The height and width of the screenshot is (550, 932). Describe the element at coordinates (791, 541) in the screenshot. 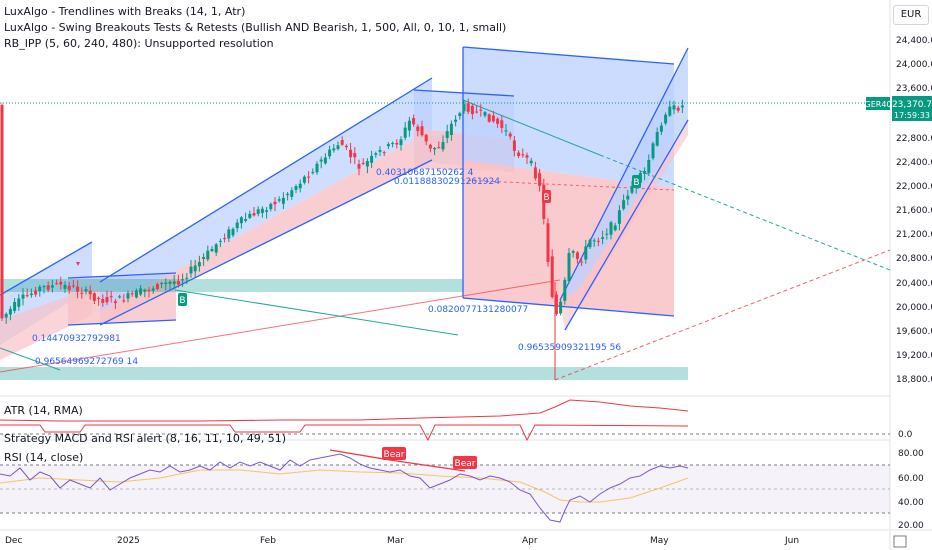

I see `time-tick: Jun` at that location.